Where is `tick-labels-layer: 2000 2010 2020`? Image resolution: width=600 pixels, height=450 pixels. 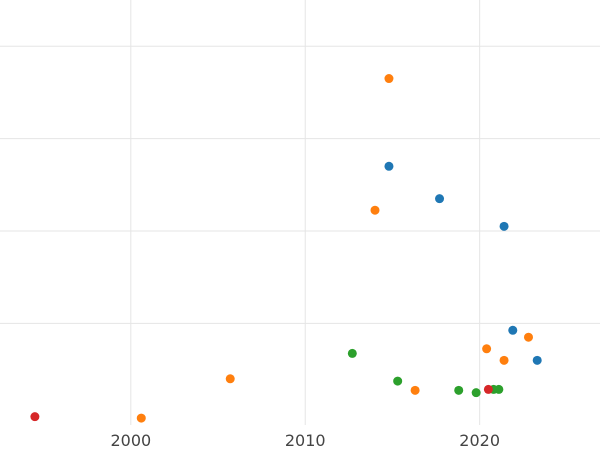
tick-labels-layer: 2000 2010 2020 is located at coordinates (305, 440).